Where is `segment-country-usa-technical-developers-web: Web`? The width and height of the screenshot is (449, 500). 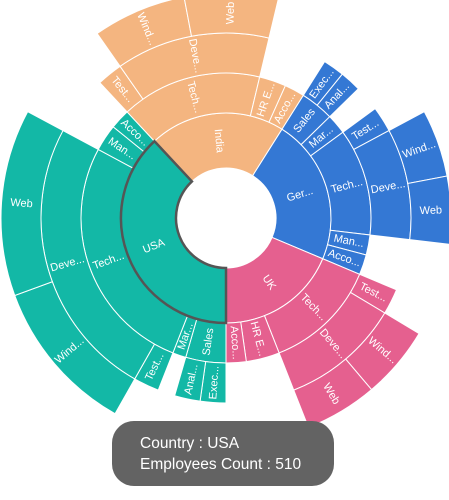 segment-country-usa-technical-developers-web: Web is located at coordinates (32, 203).